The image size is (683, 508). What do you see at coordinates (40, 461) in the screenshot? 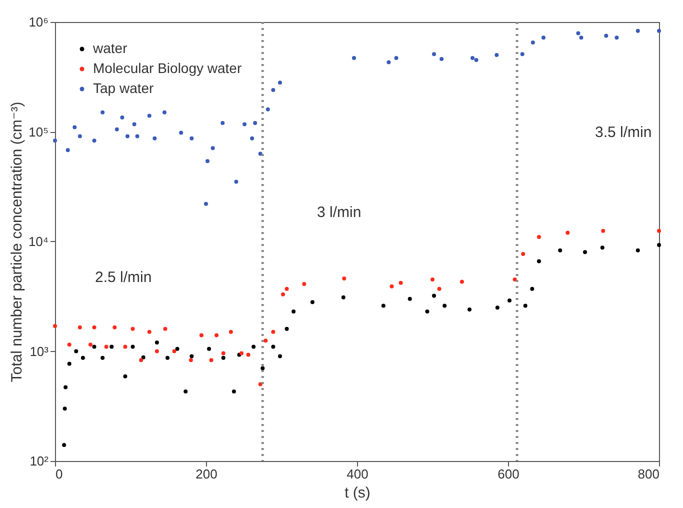
I see `y-tick-label: 10²` at bounding box center [40, 461].